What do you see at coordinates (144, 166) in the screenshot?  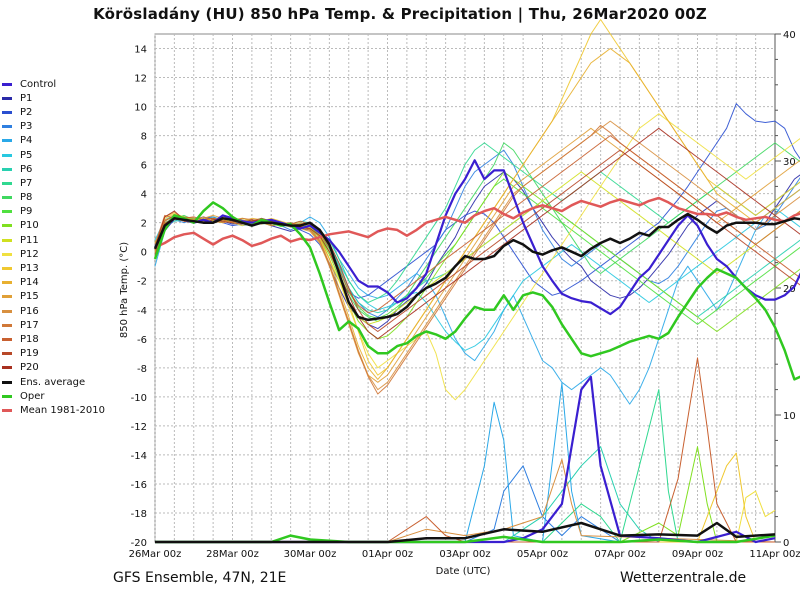 I see `y-tick-label: 6` at bounding box center [144, 166].